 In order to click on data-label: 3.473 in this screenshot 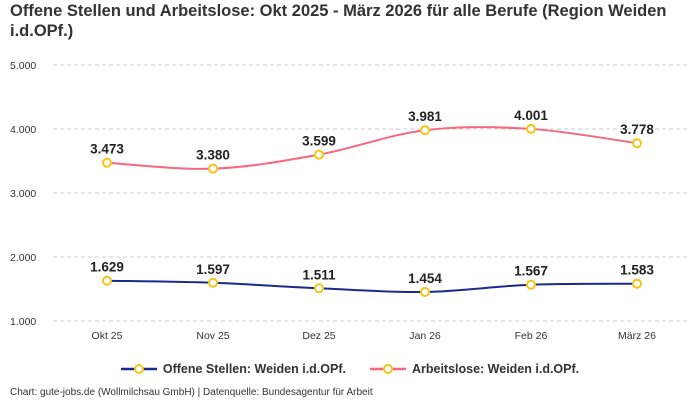, I will do `click(107, 149)`.